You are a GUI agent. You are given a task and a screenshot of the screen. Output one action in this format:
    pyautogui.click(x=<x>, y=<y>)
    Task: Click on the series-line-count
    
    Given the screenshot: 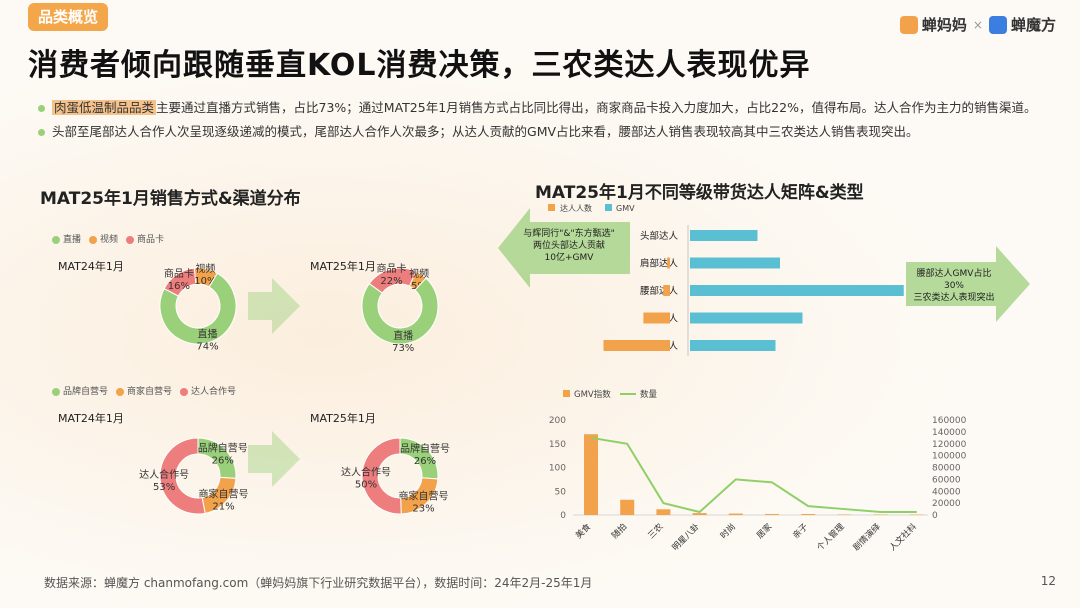 What is the action you would take?
    pyautogui.click(x=753, y=475)
    